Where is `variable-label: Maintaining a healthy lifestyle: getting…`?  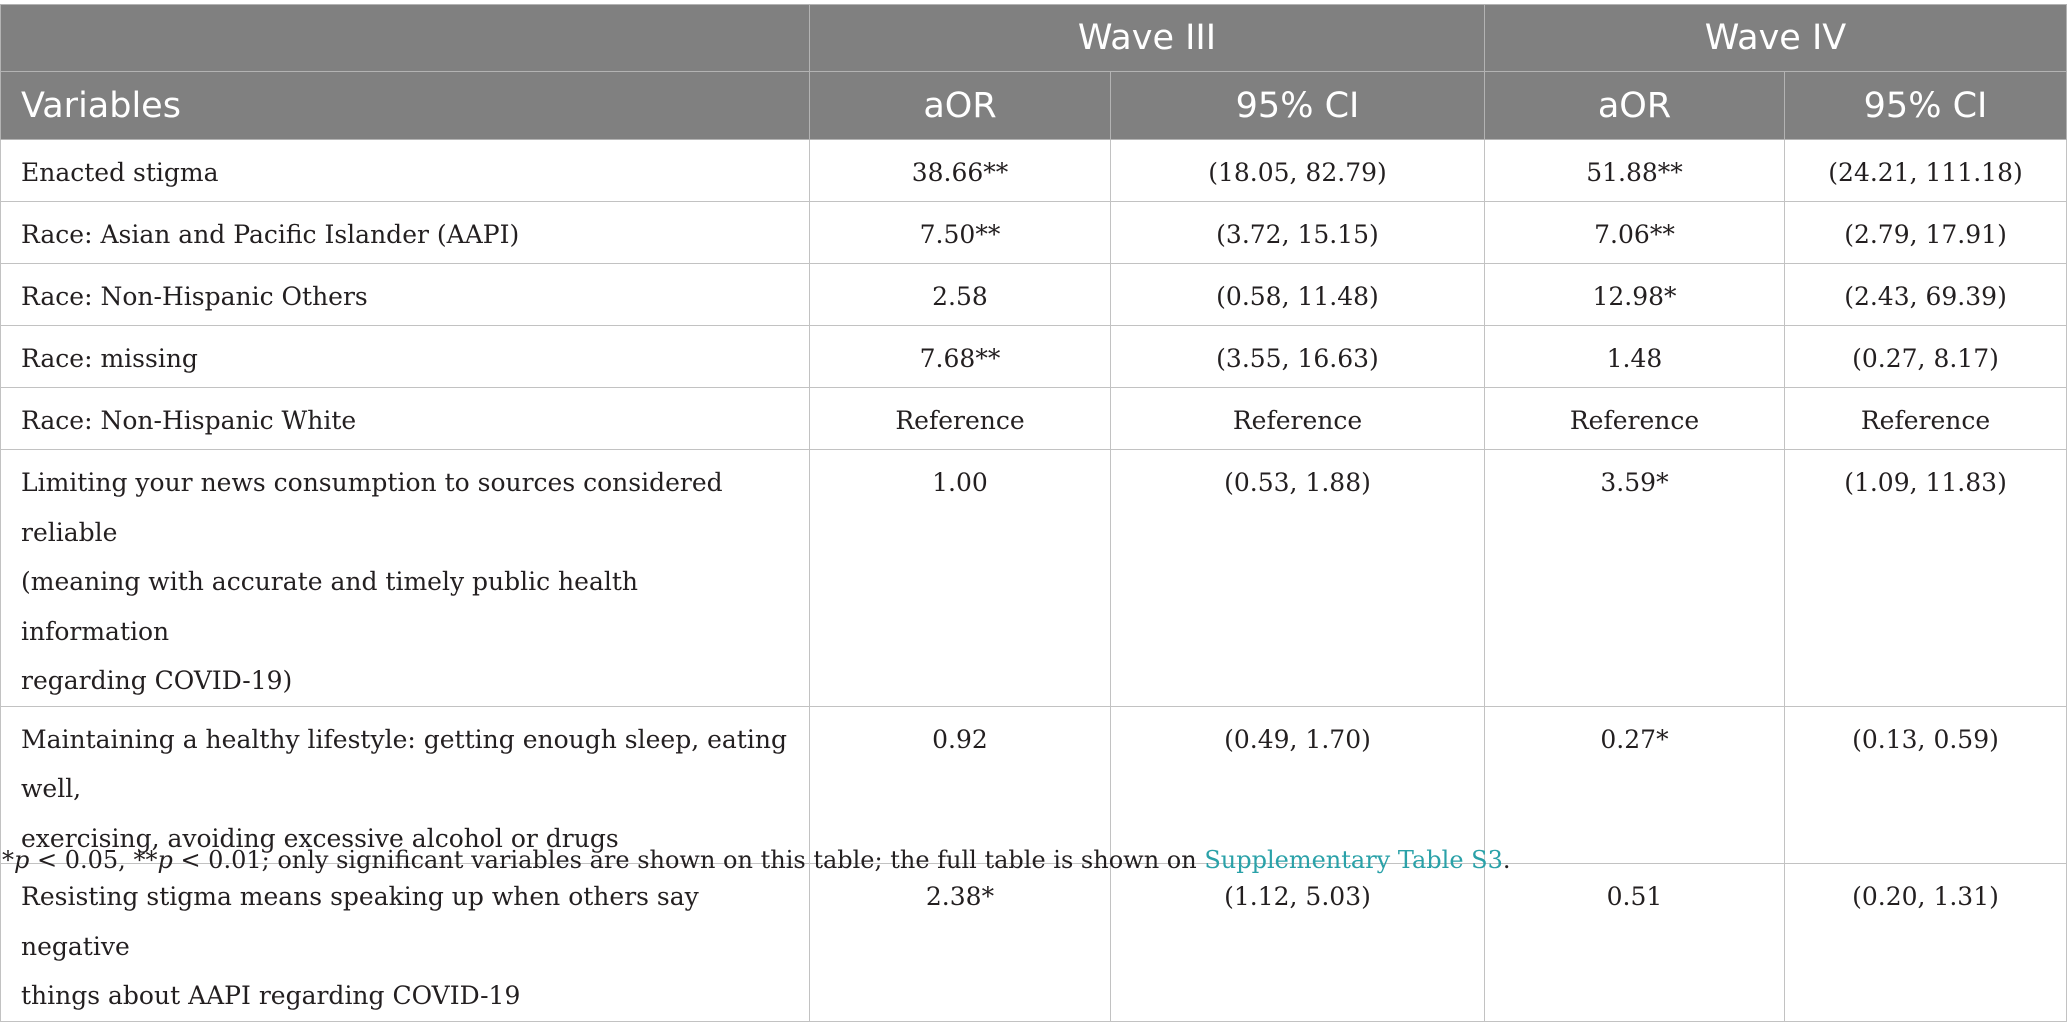 variable-label: Maintaining a healthy lifestyle: getting… is located at coordinates (405, 789).